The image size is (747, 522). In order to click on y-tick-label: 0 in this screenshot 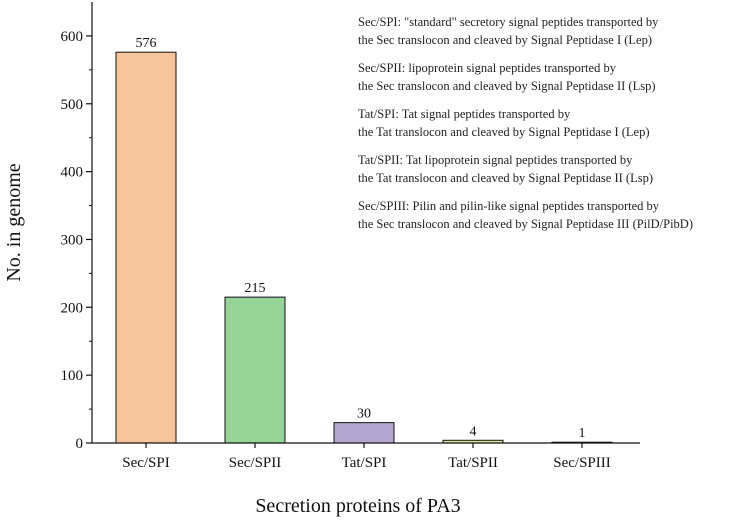, I will do `click(80, 444)`.